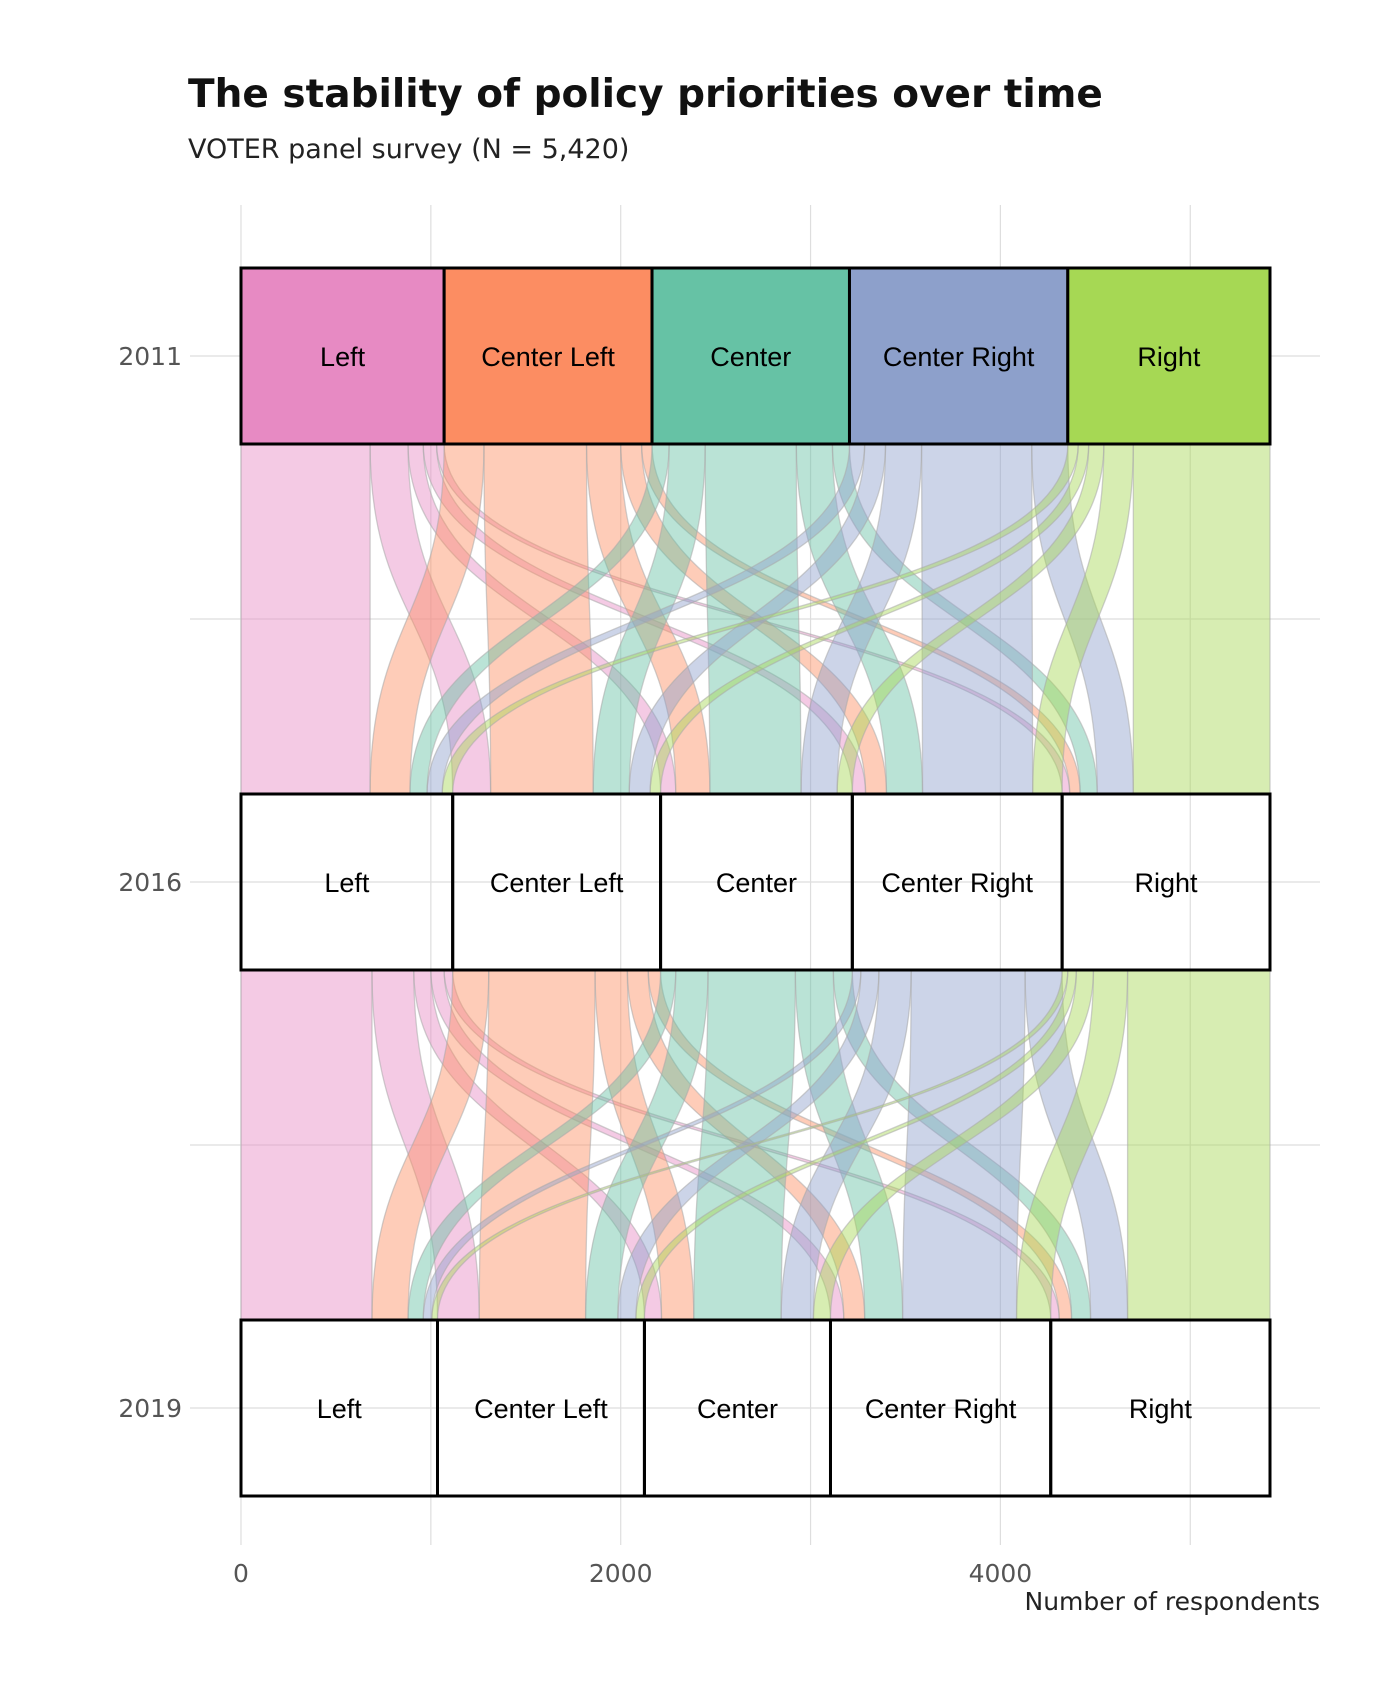 The image size is (1400, 1700). What do you see at coordinates (347, 883) in the screenshot?
I see `node-label-2016-left: Left` at bounding box center [347, 883].